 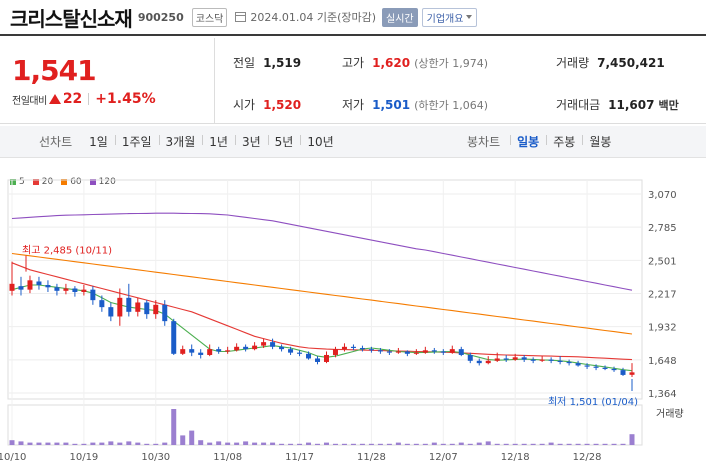 I want to click on high-annotation: 최고 2,485 (10/11), so click(x=67, y=251).